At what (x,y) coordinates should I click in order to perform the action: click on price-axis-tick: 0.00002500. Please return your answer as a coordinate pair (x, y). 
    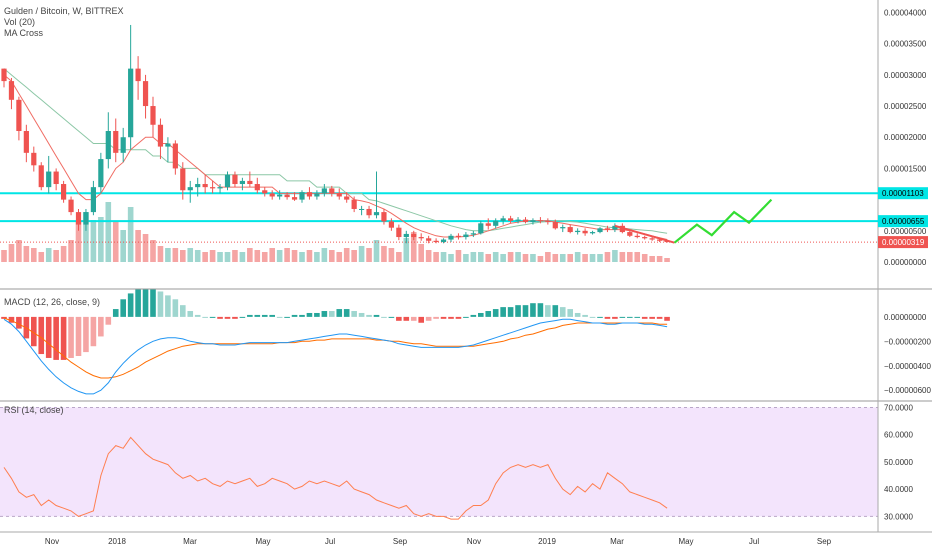
    Looking at the image, I should click on (905, 106).